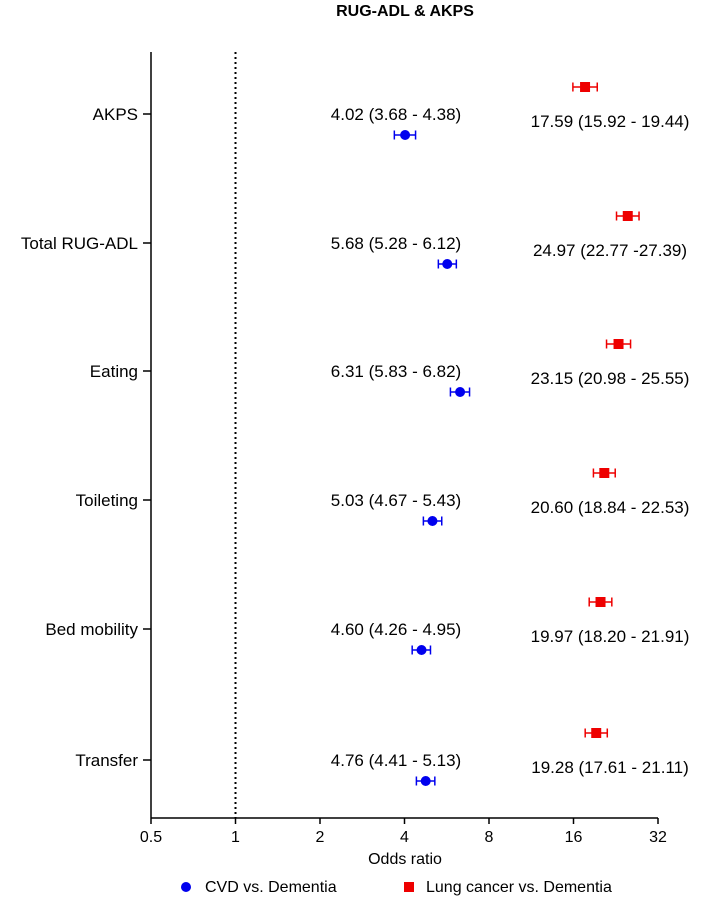 This screenshot has height=905, width=708. What do you see at coordinates (396, 114) in the screenshot?
I see `data-label: 4.02 (3.68 - 4.38)` at bounding box center [396, 114].